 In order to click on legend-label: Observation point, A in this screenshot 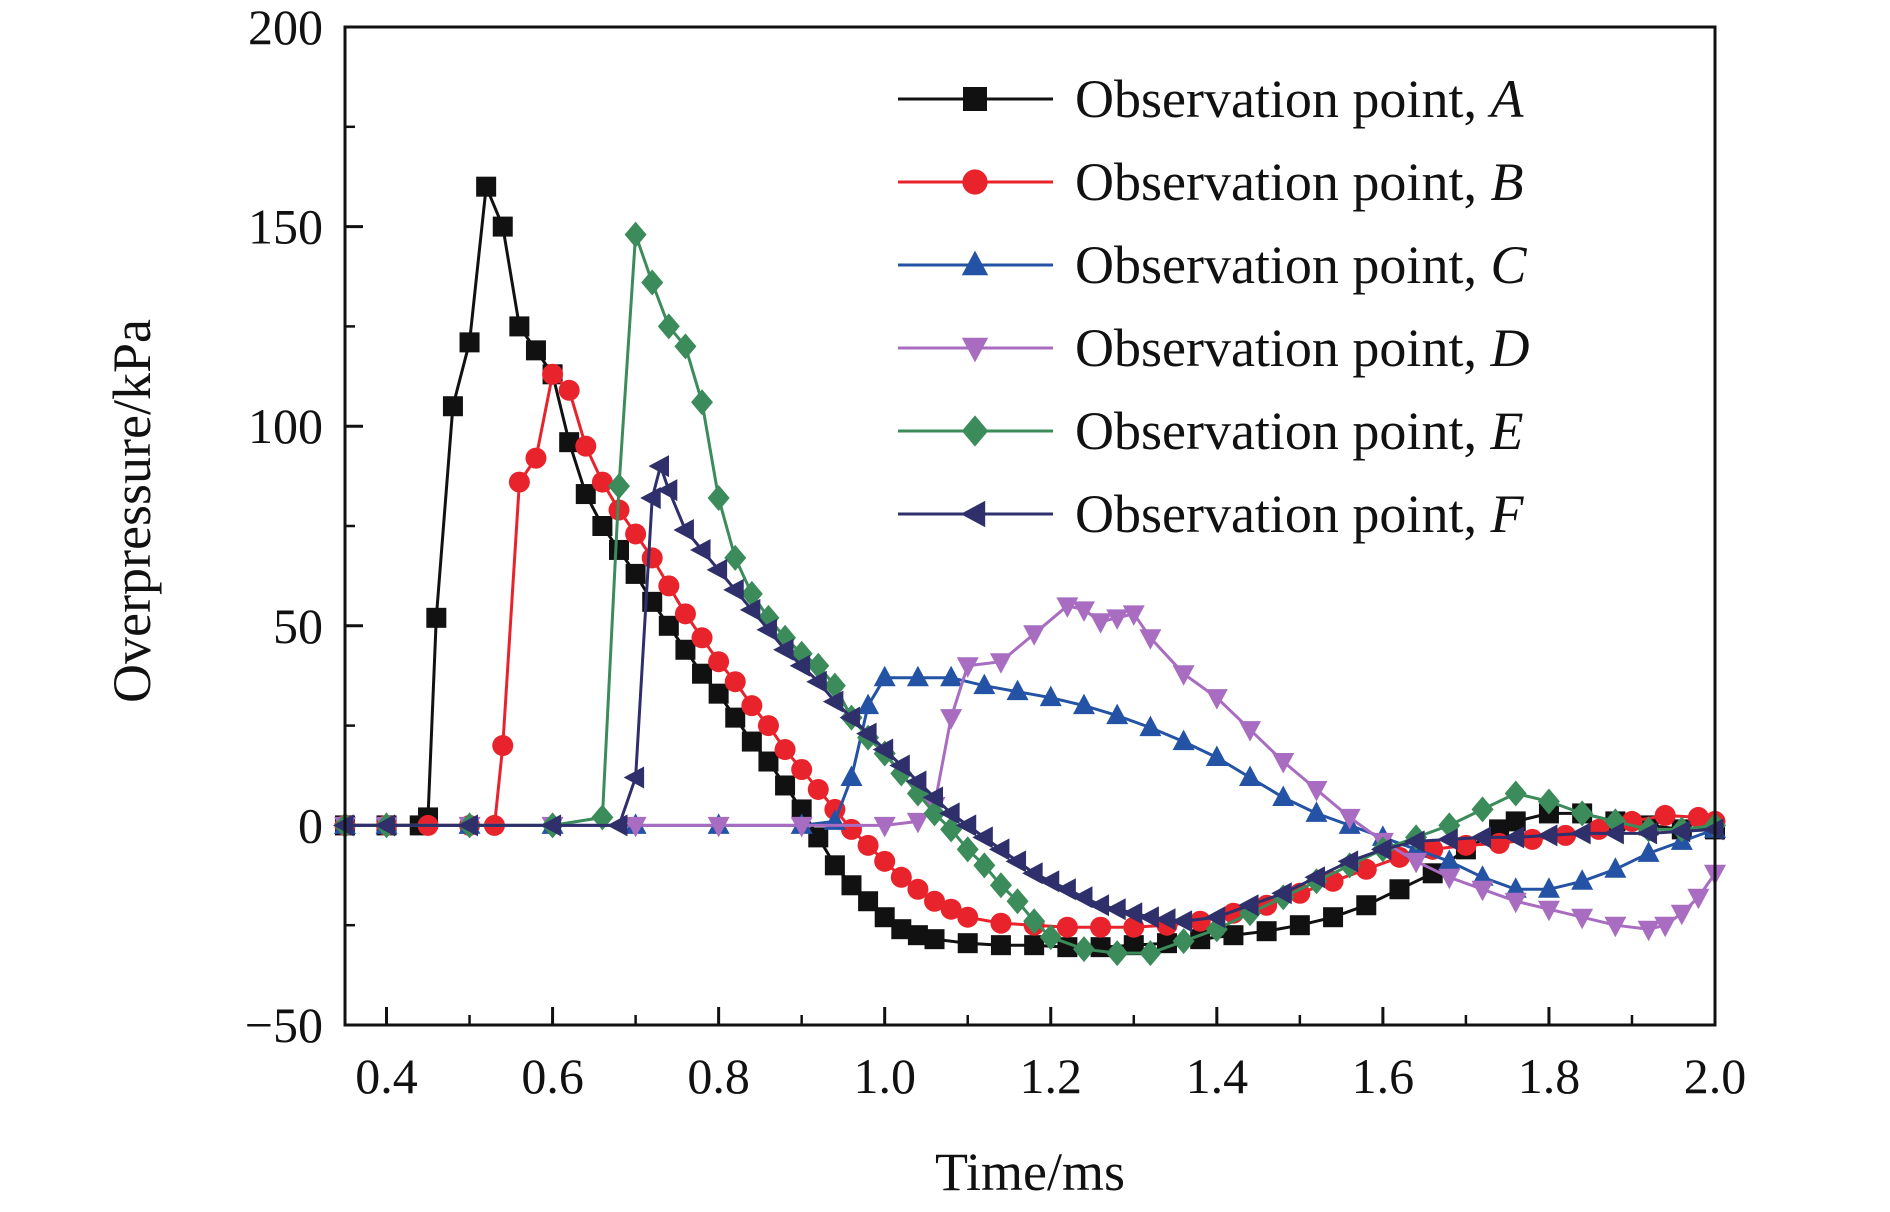, I will do `click(1299, 99)`.